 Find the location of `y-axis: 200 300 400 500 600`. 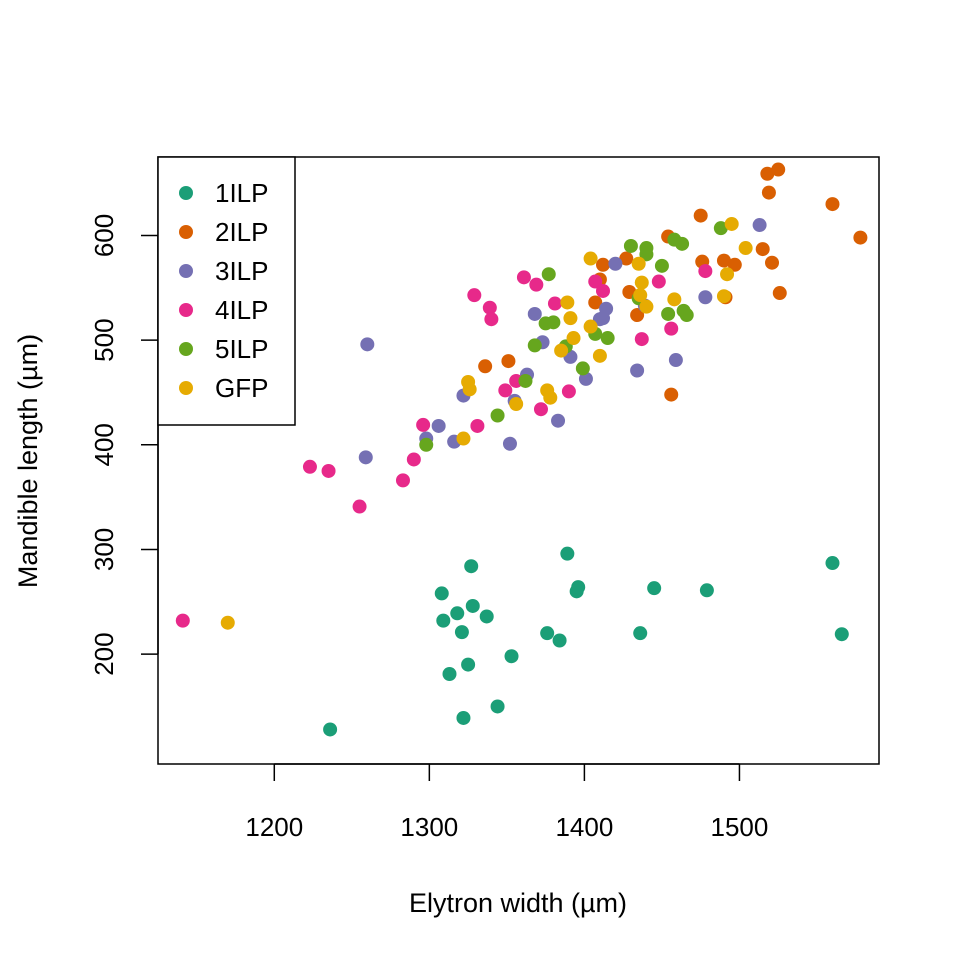

y-axis: 200 300 400 500 600 is located at coordinates (124, 445).